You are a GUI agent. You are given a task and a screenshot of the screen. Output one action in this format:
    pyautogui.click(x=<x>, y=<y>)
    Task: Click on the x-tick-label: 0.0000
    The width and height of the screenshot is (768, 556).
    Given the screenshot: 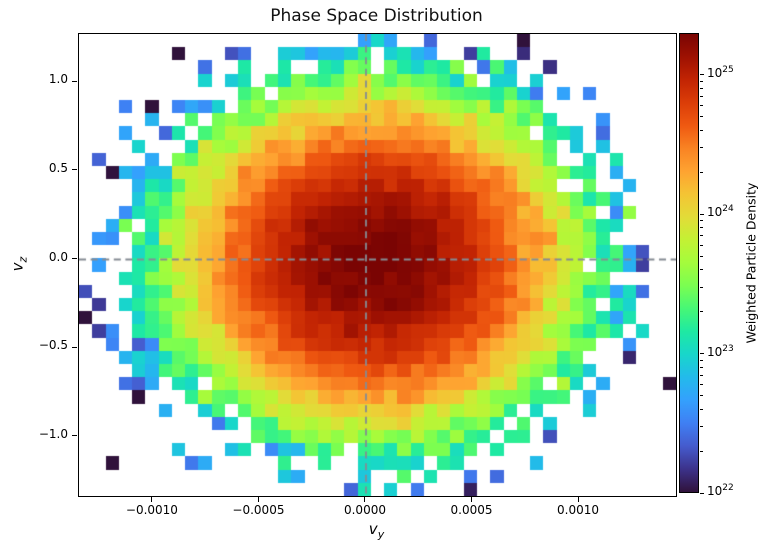 What is the action you would take?
    pyautogui.click(x=364, y=510)
    